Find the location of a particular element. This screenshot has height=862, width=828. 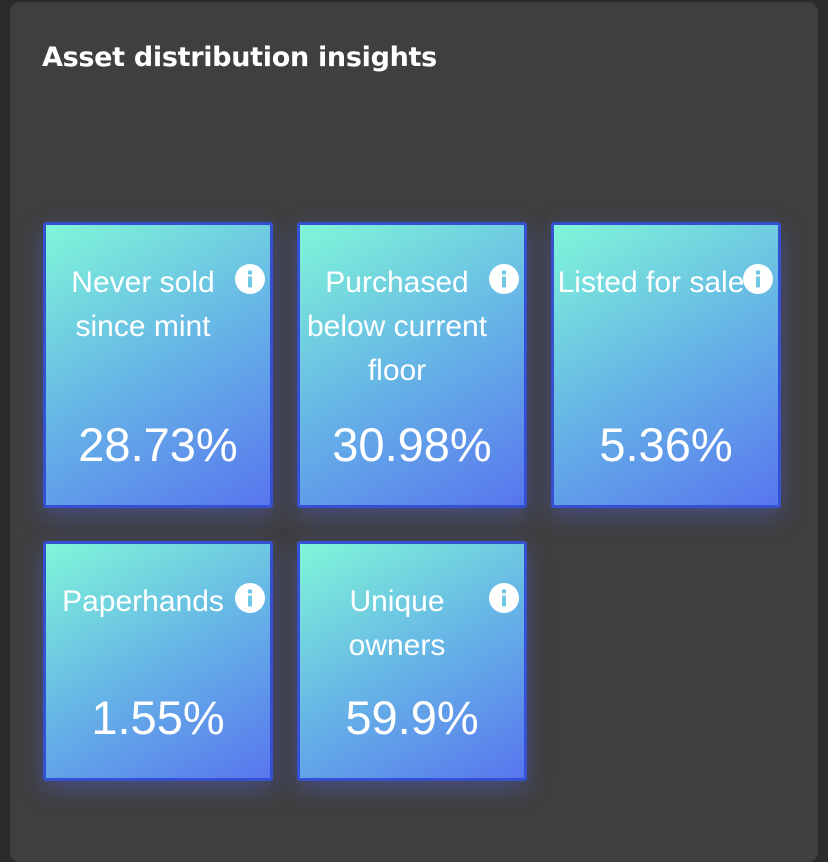

stat-value: 1.55% is located at coordinates (158, 717).